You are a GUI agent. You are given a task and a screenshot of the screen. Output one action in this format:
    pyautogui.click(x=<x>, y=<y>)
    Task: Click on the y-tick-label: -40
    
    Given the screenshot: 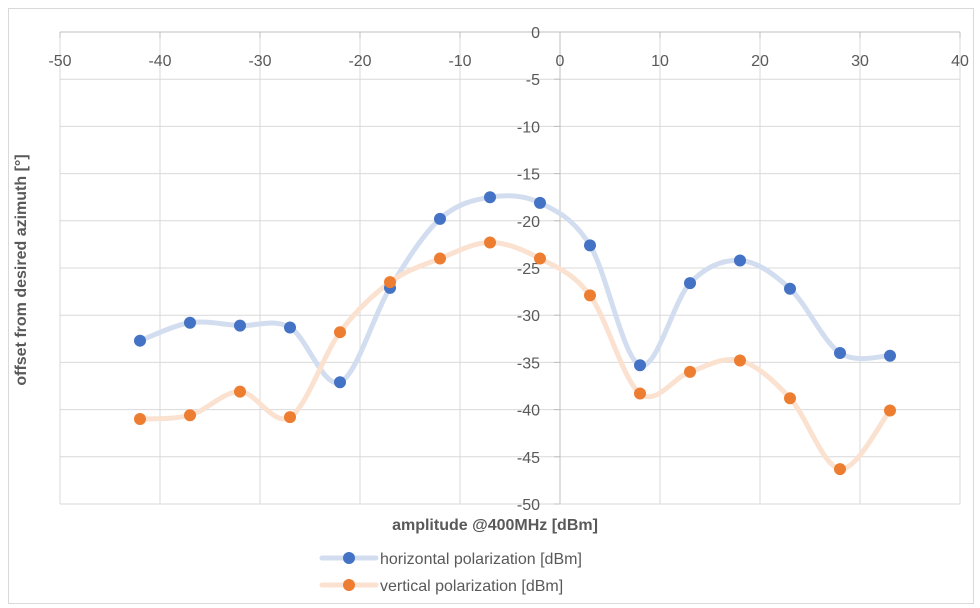 What is the action you would take?
    pyautogui.click(x=528, y=411)
    